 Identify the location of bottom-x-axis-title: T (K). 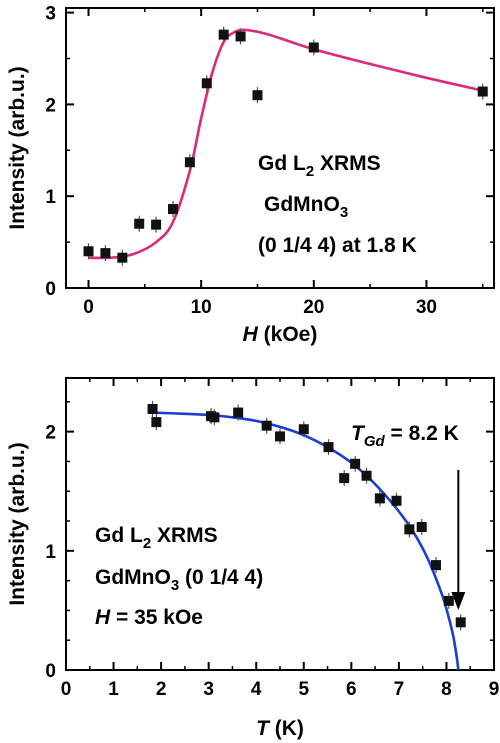
(280, 728).